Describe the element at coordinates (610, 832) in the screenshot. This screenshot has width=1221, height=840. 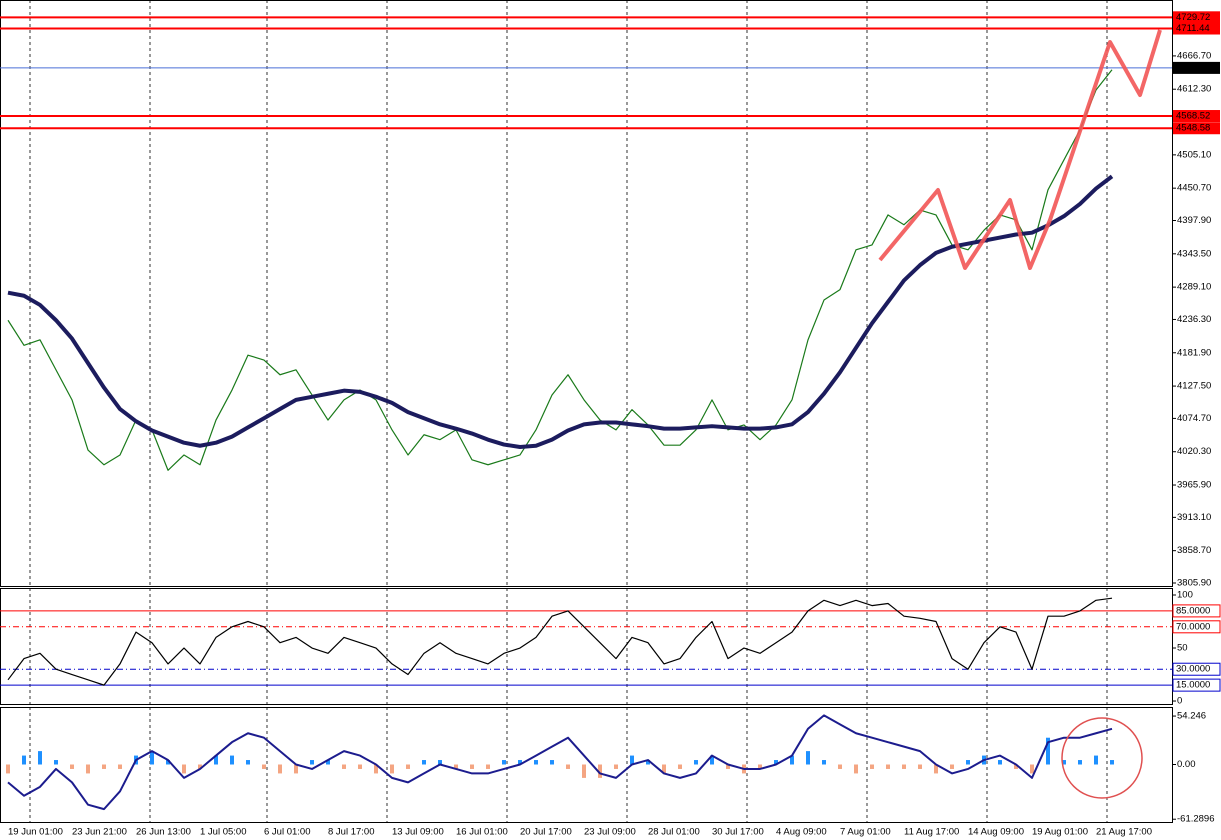
I see `x-tick-label: 23 Jul 09:00` at that location.